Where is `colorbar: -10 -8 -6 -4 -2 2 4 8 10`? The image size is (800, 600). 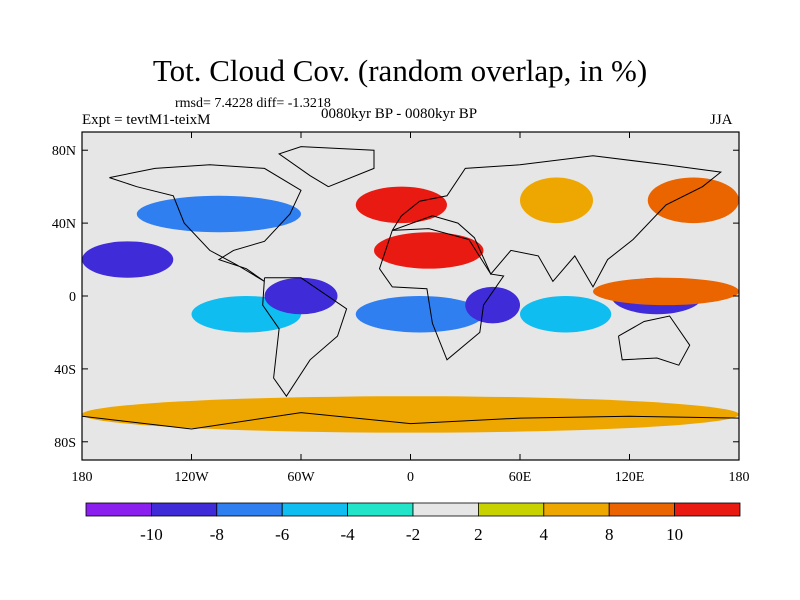 colorbar: -10 -8 -6 -4 -2 2 4 8 10 is located at coordinates (413, 523).